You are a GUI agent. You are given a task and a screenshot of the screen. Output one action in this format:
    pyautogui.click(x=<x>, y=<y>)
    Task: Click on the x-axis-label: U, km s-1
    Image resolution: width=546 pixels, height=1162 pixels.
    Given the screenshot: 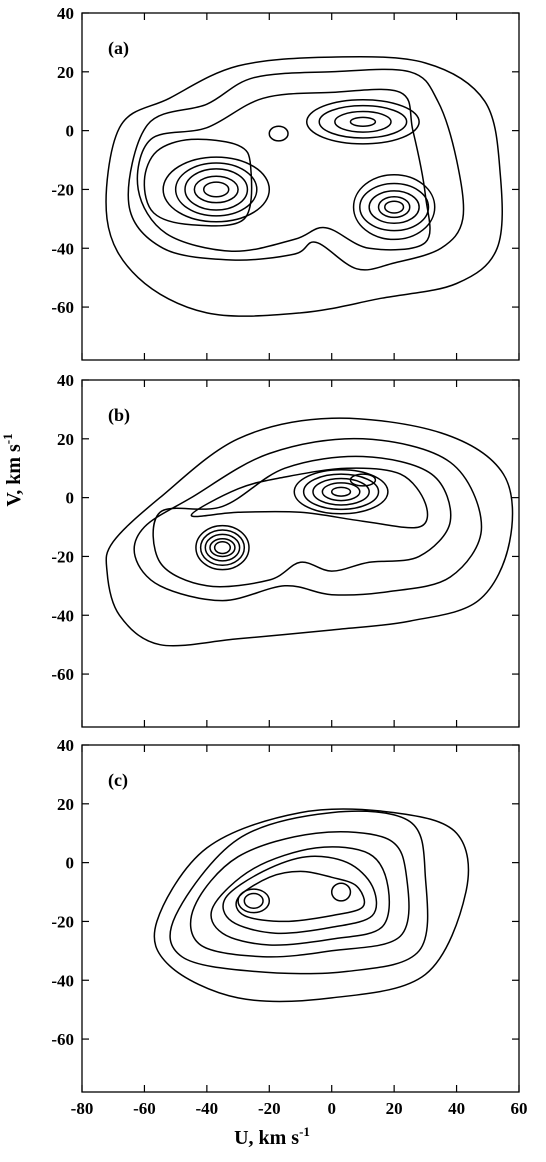 What is the action you would take?
    pyautogui.click(x=272, y=1136)
    